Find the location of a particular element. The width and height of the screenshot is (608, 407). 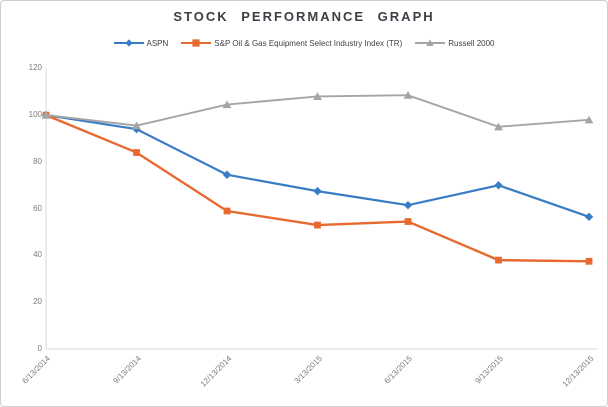

legend-item-aspn: ASPN is located at coordinates (141, 43).